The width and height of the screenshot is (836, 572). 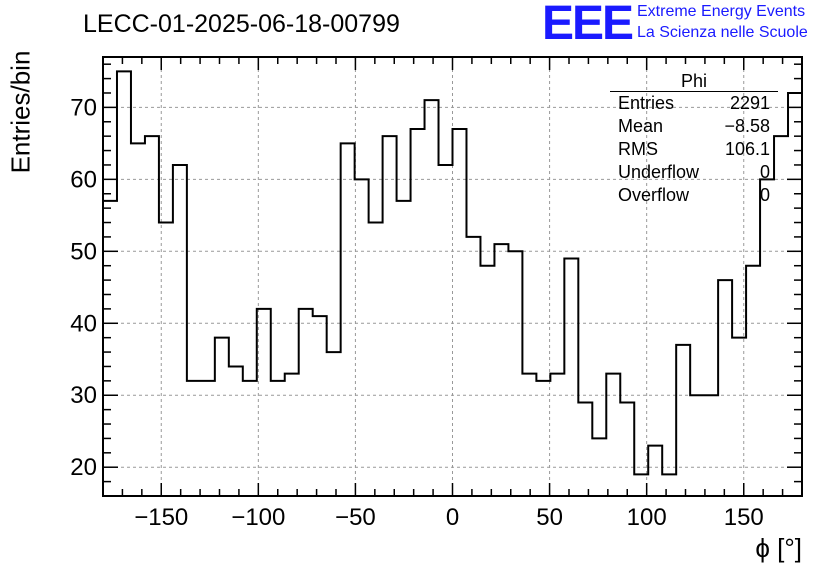 I want to click on logo-line-2: La Scienza nelle Scuole, so click(x=722, y=32).